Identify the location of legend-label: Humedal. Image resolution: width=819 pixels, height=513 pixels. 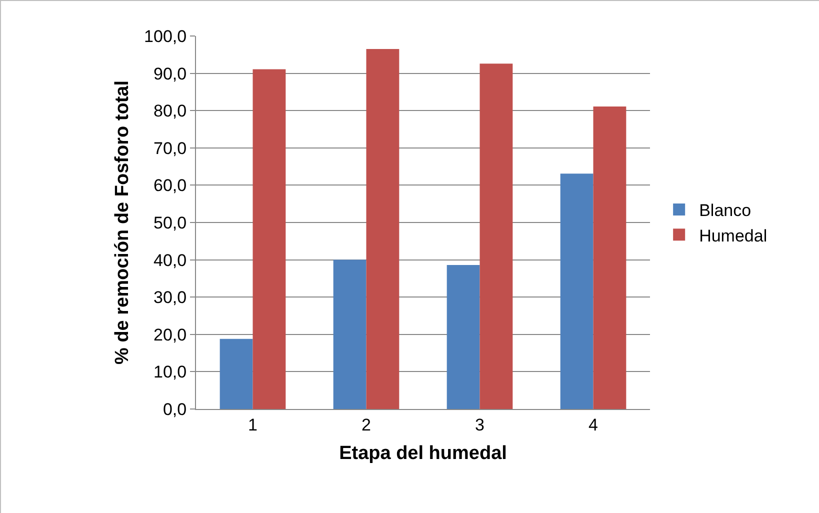
(733, 236).